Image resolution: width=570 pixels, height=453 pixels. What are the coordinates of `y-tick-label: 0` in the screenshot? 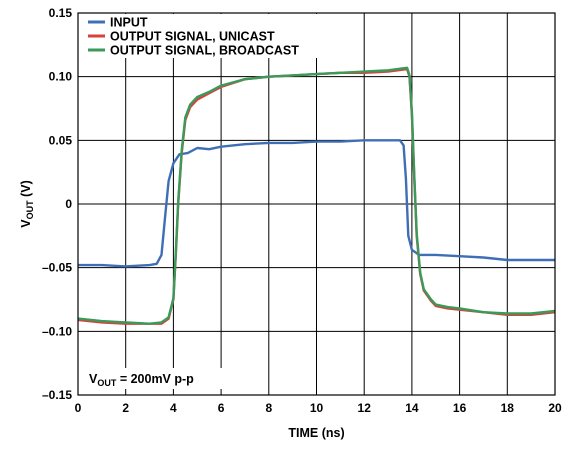 It's located at (68, 204).